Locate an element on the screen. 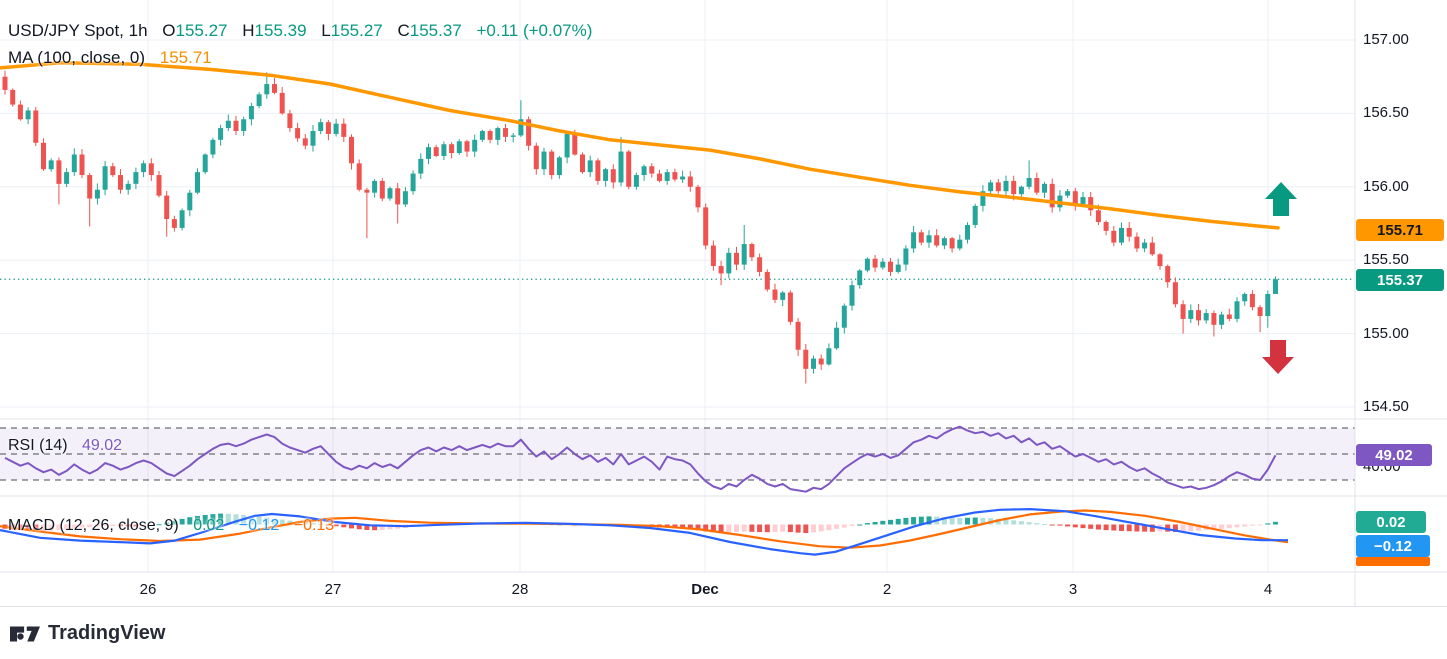 The width and height of the screenshot is (1447, 659). time-axis-label: 26 is located at coordinates (148, 589).